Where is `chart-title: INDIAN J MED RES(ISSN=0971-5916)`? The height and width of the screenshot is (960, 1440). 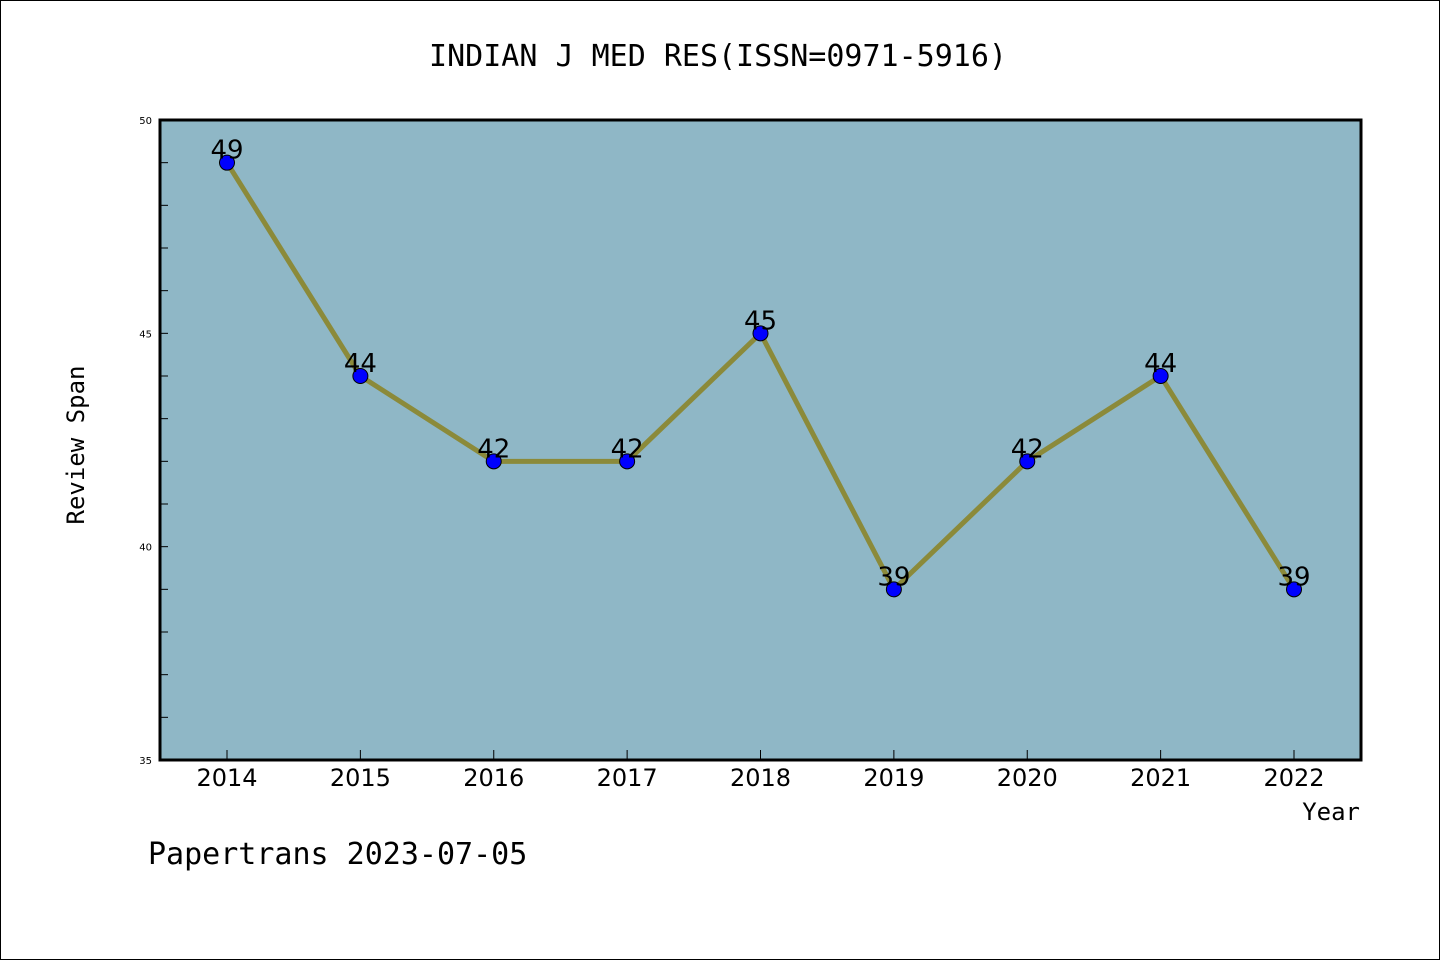 chart-title: INDIAN J MED RES(ISSN=0971-5916) is located at coordinates (718, 56).